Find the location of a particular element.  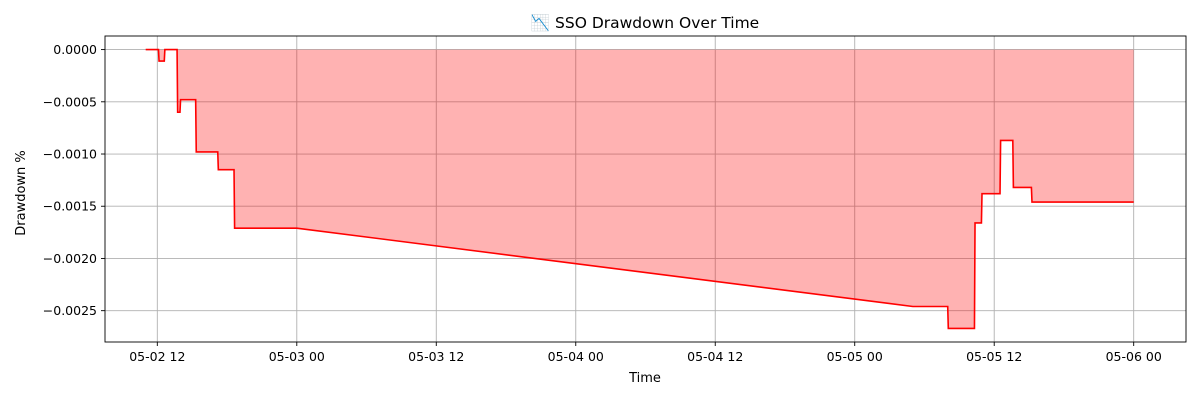

x-tick-label: 05-05 00 is located at coordinates (855, 356).